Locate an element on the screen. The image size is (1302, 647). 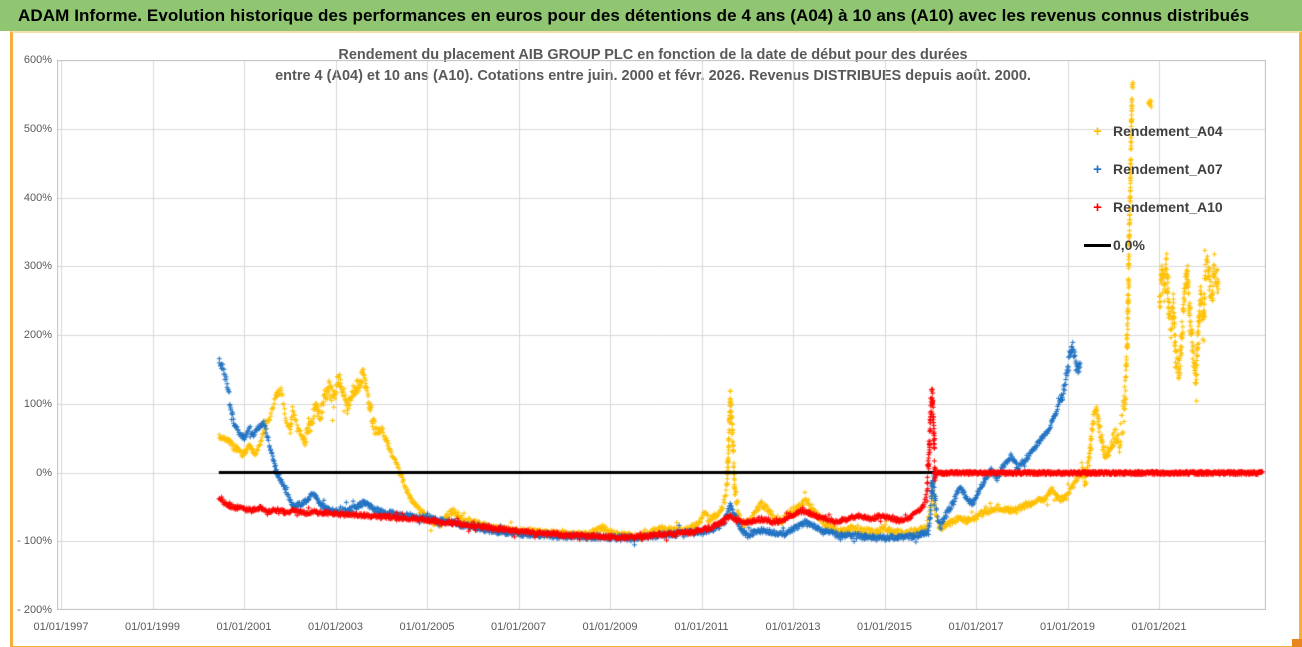
y-tick-label: - 100% is located at coordinates (34, 541).